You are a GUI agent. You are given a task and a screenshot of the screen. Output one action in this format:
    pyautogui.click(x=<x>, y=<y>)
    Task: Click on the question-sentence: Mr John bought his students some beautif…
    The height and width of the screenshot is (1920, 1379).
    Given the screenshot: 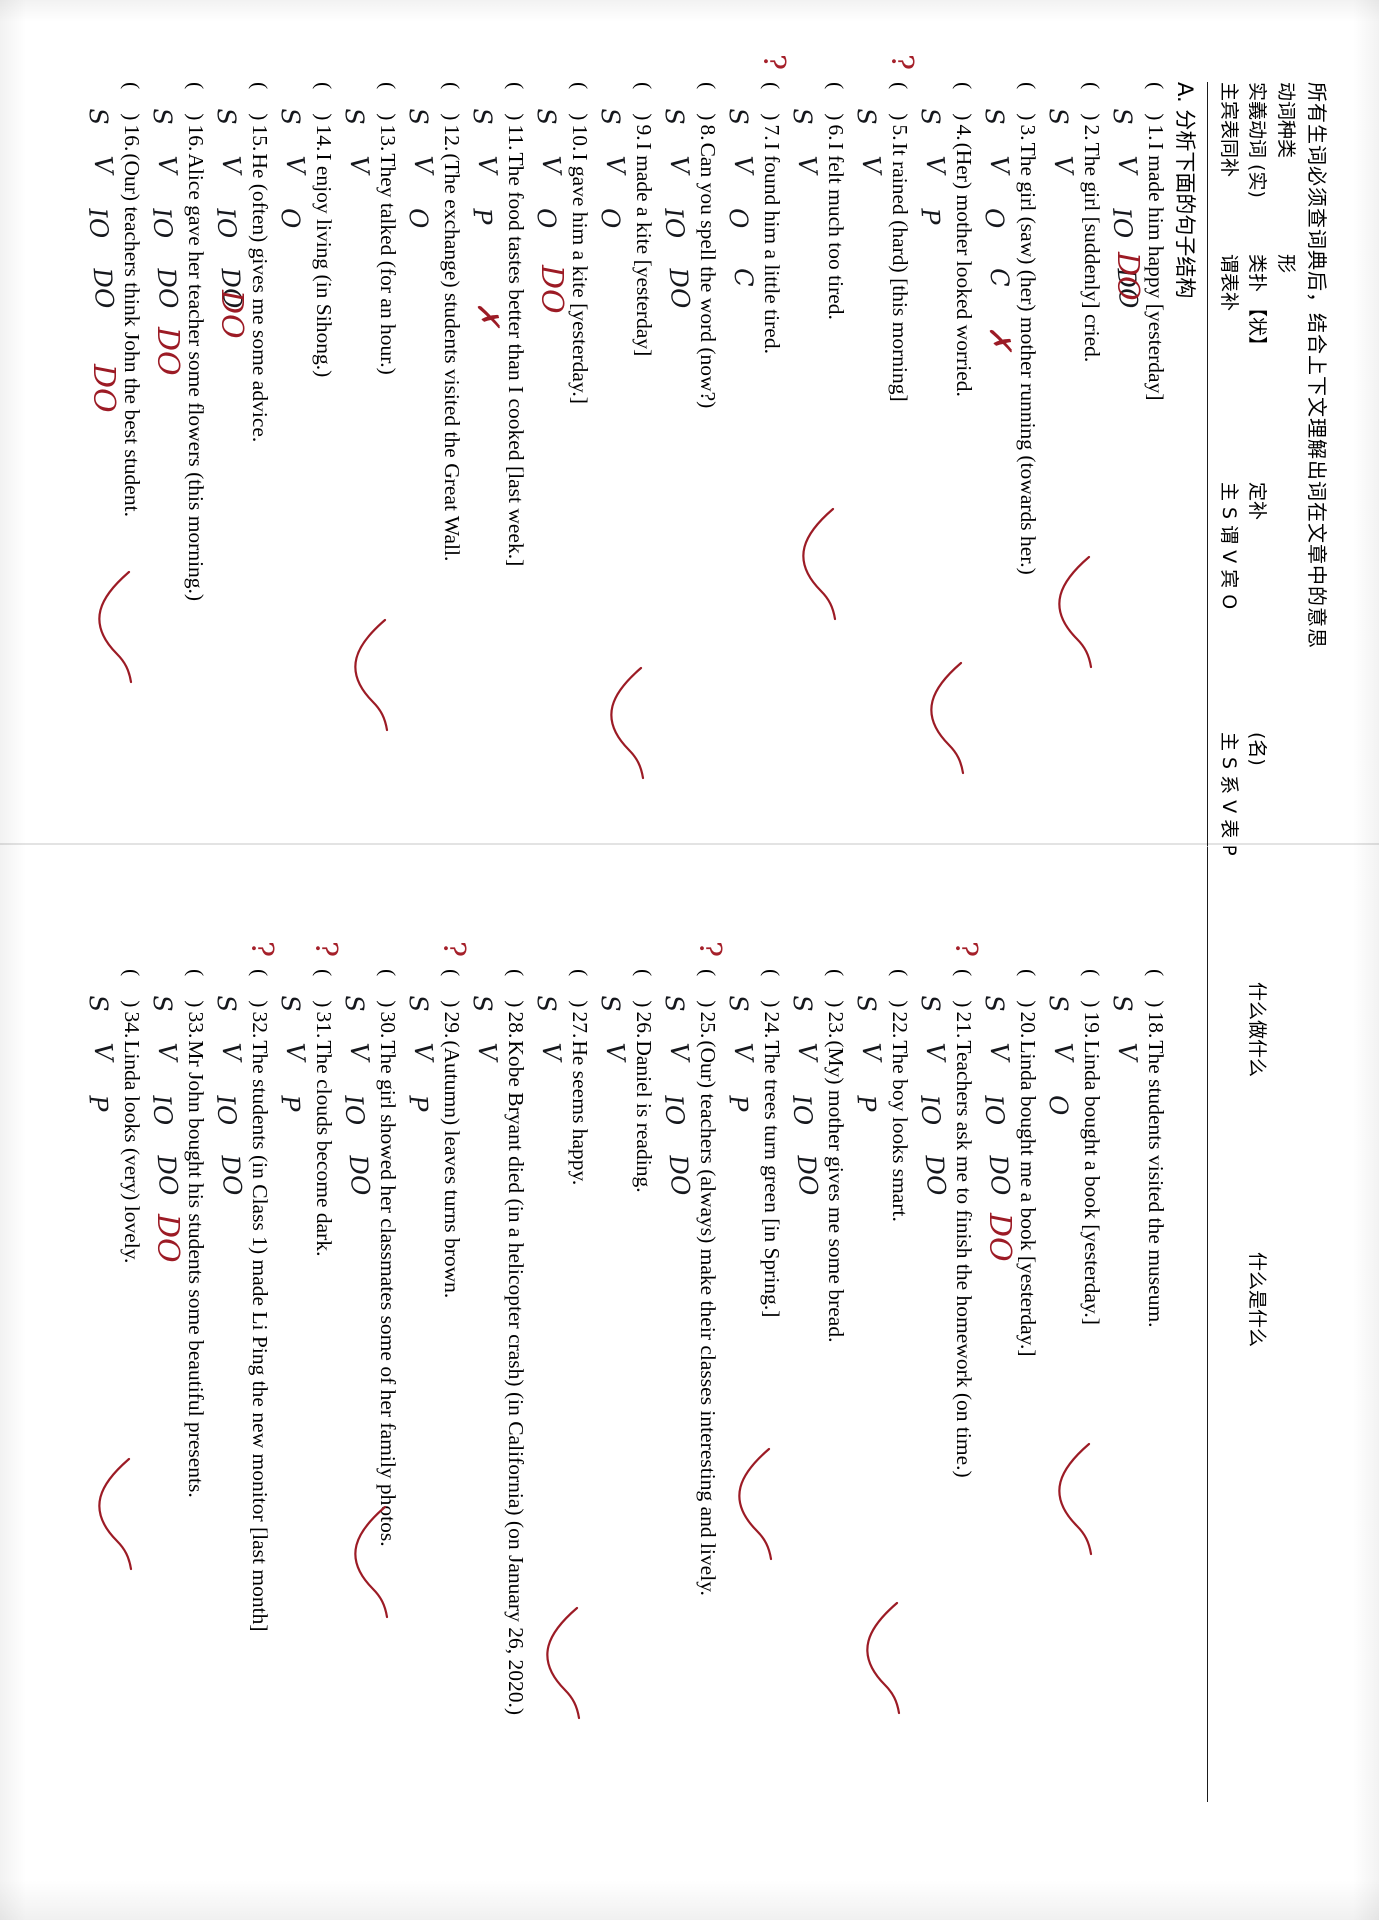 What is the action you would take?
    pyautogui.click(x=195, y=1269)
    